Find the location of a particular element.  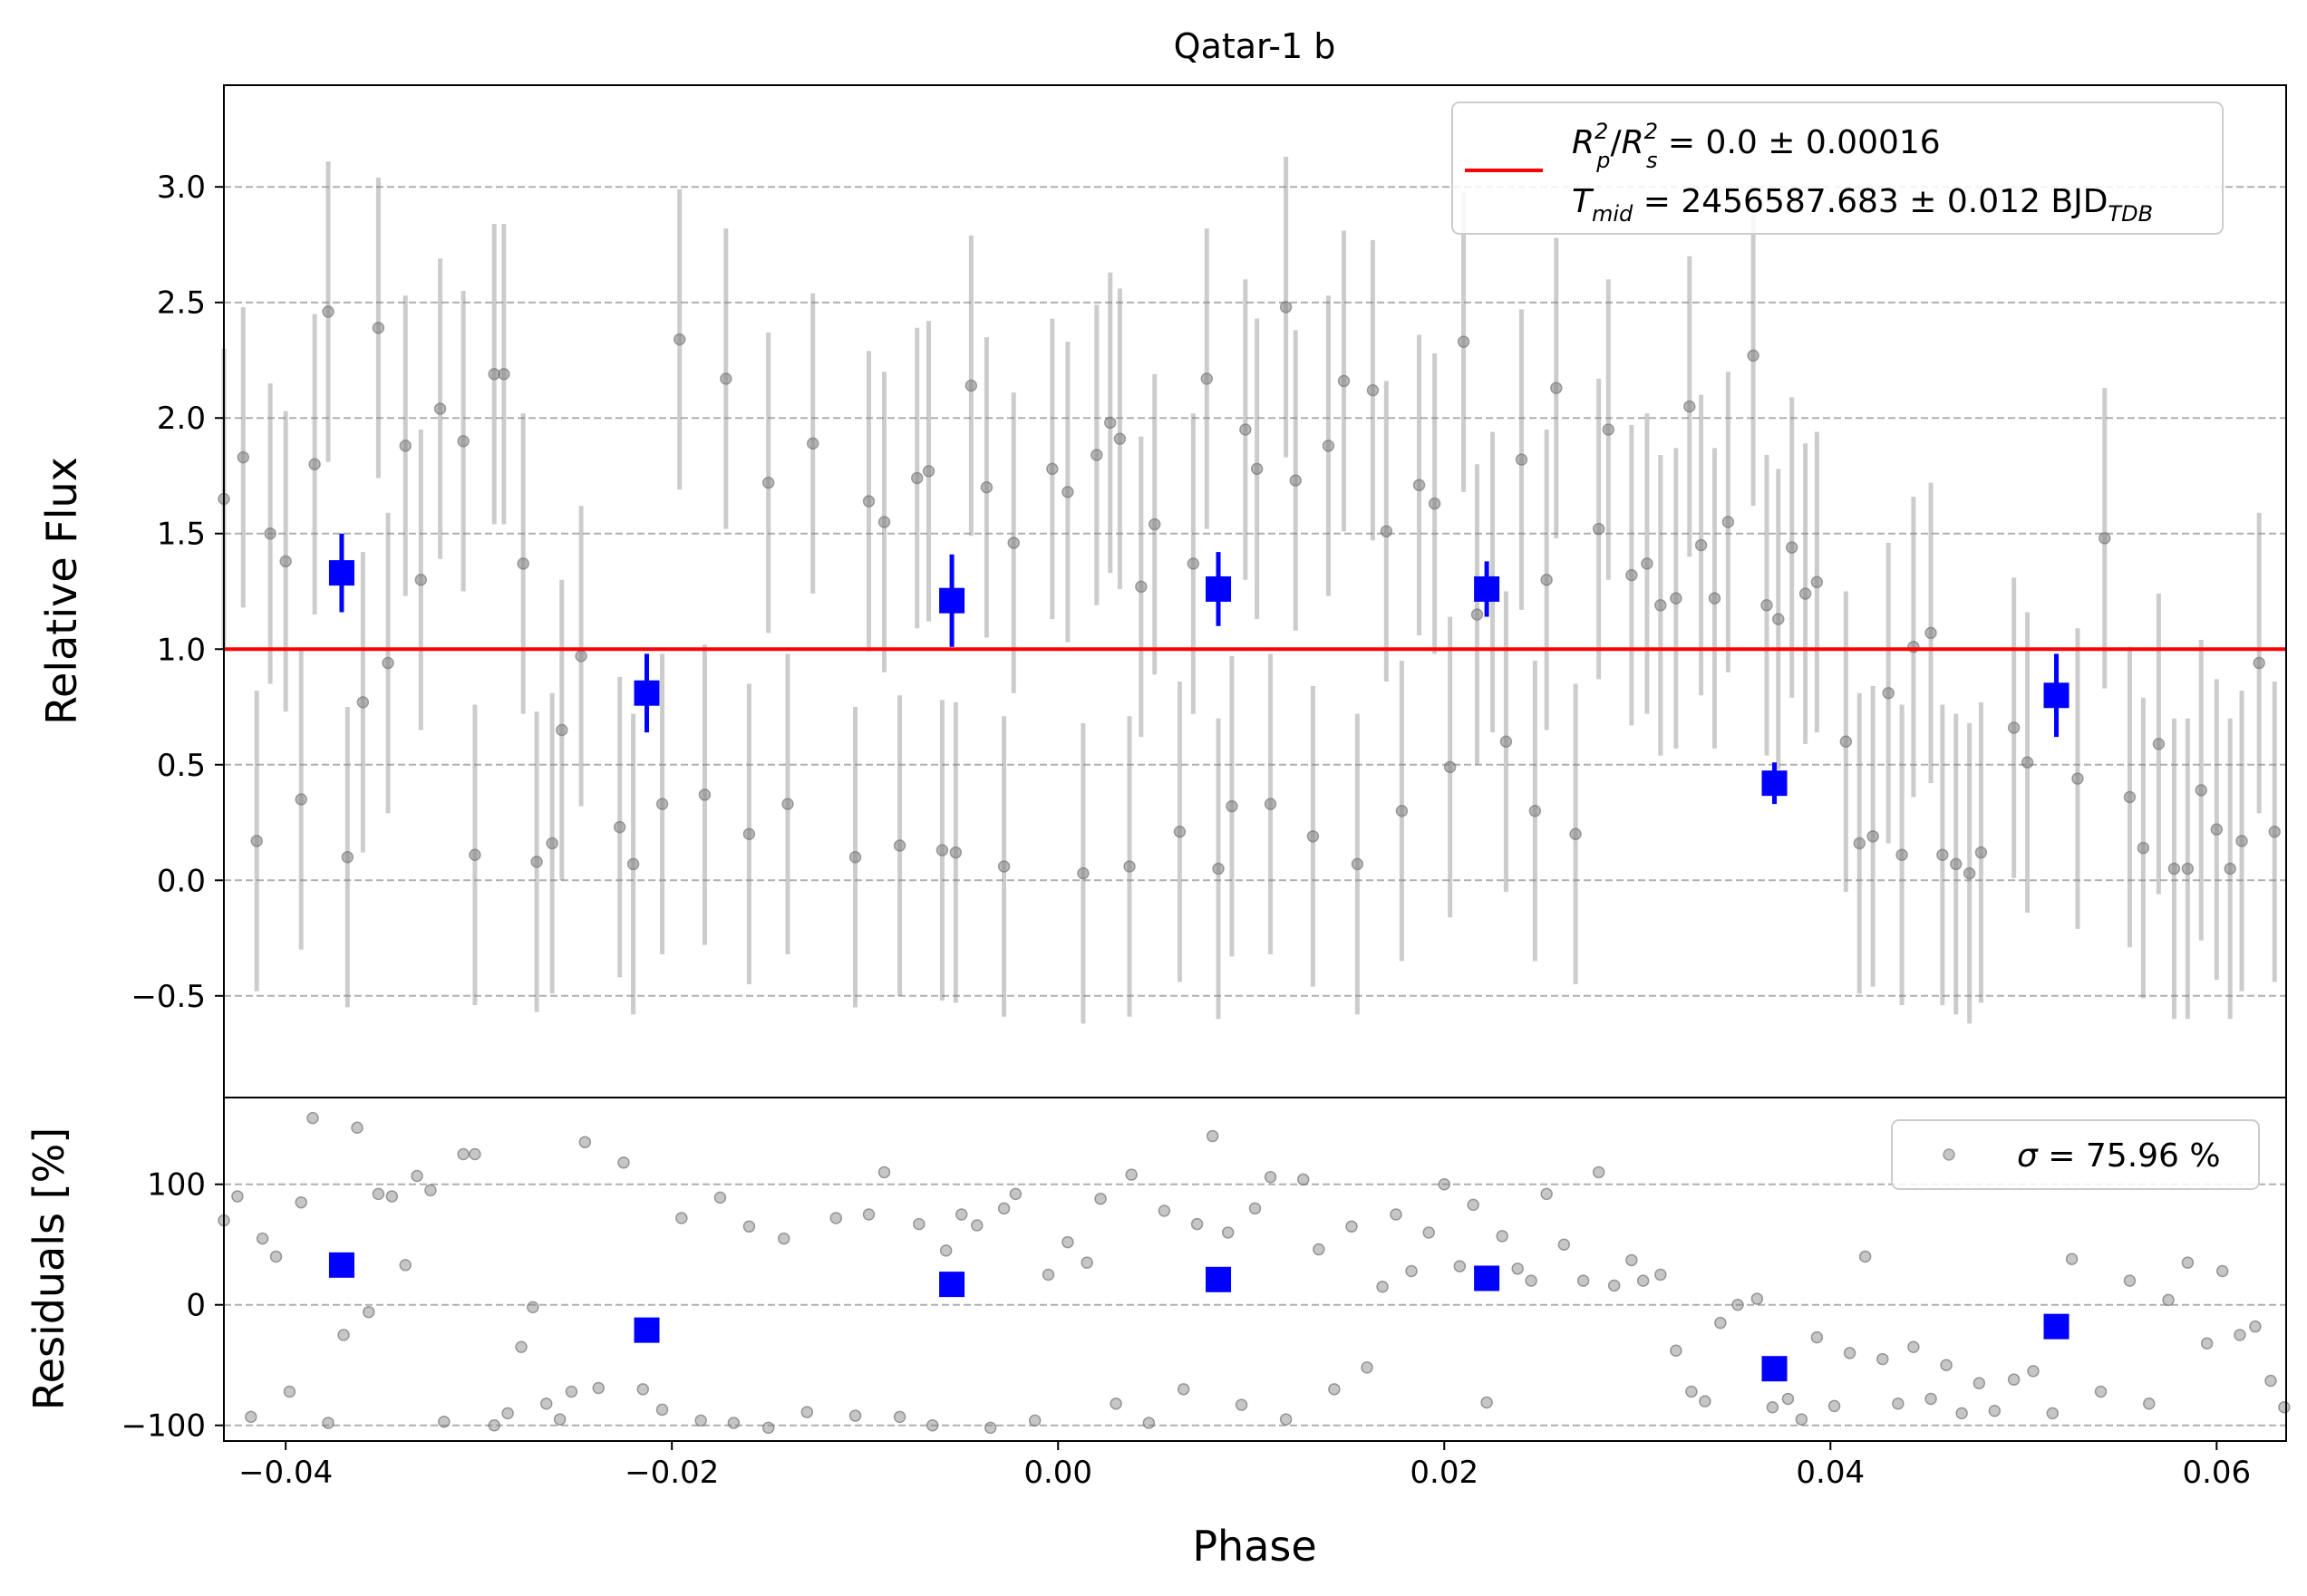

flux-y-tick-label: 1.5 is located at coordinates (181, 535).